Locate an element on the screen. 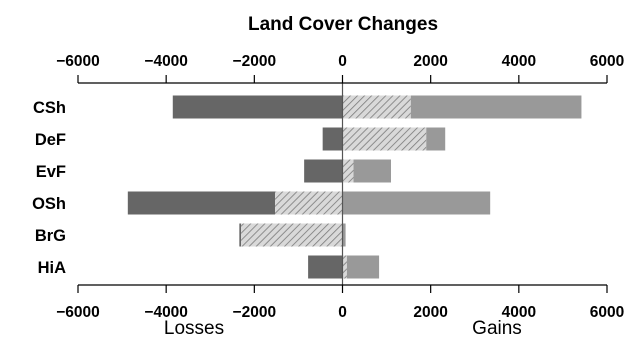 This screenshot has height=343, width=630. bar-segment-csh-hatched is located at coordinates (376, 107).